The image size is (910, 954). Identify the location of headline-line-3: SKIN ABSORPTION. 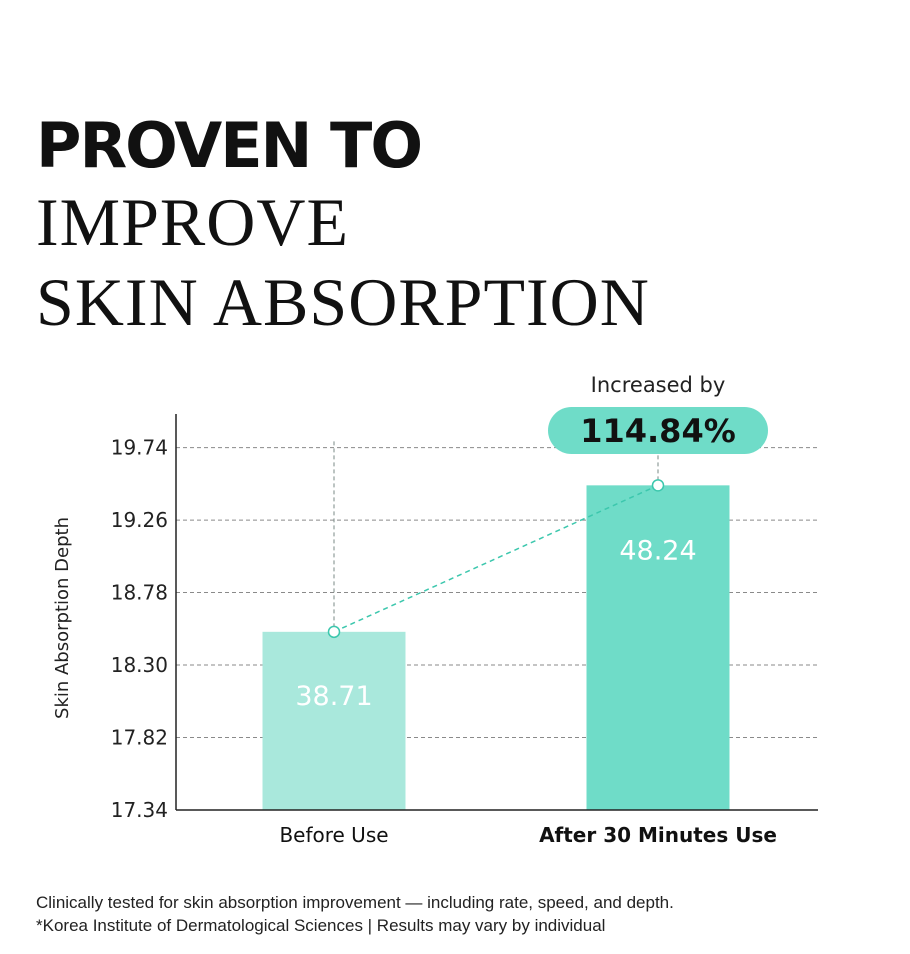
(343, 302).